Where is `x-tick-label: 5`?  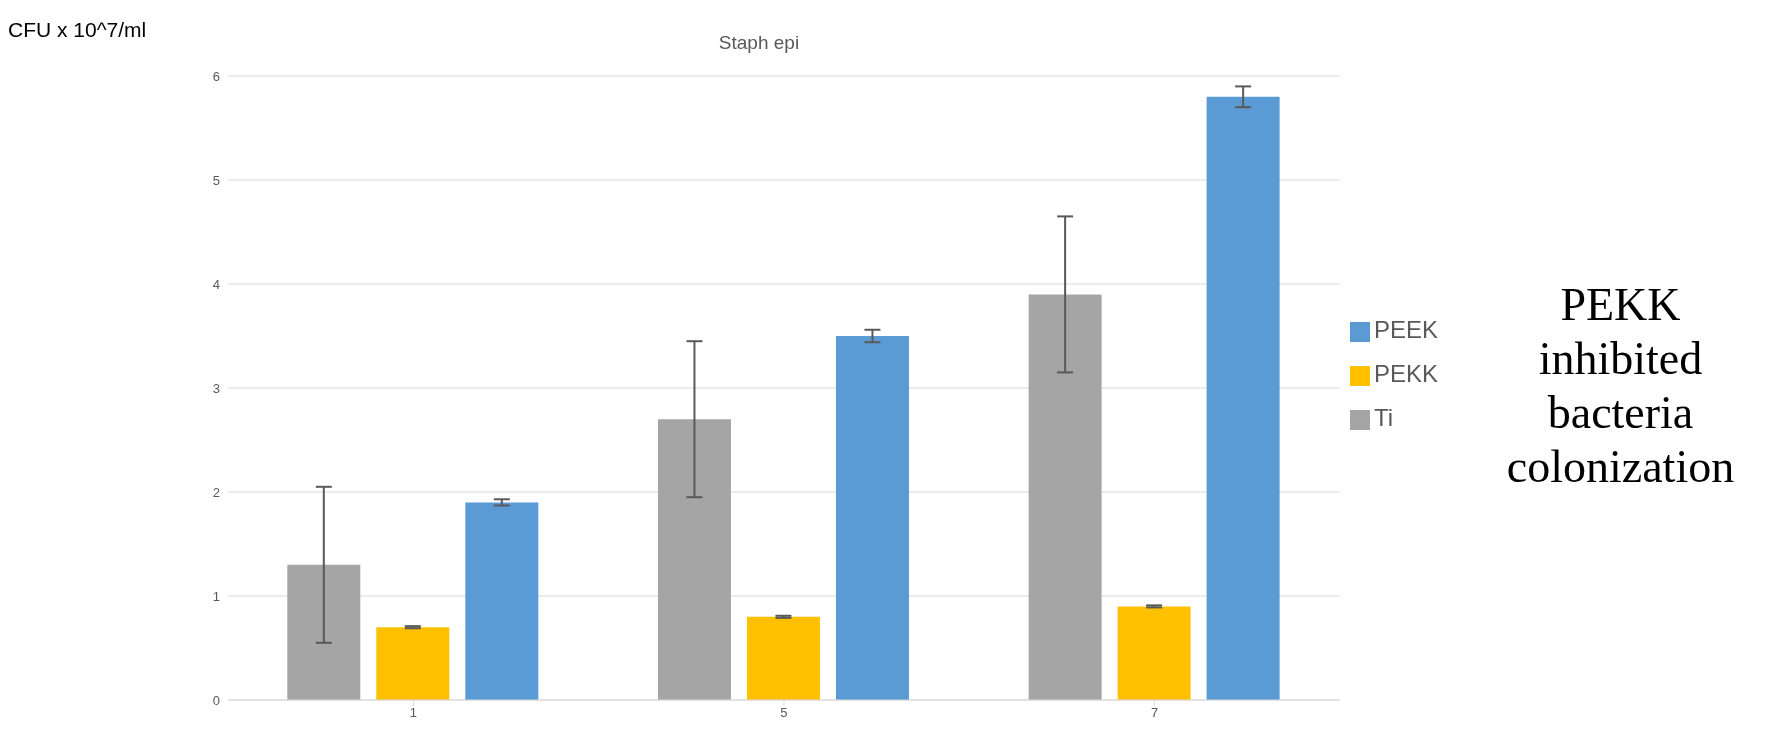
x-tick-label: 5 is located at coordinates (784, 713).